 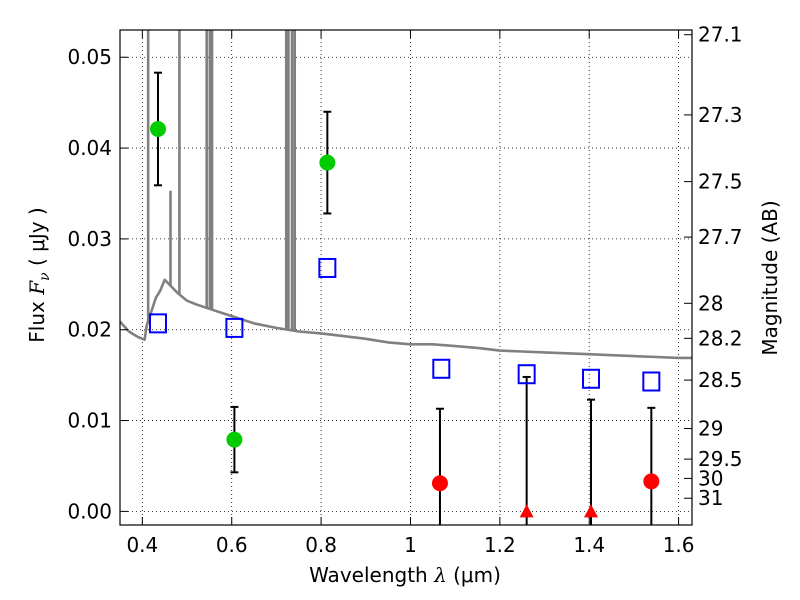 What do you see at coordinates (89, 57) in the screenshot?
I see `y-tick-label: 0.05` at bounding box center [89, 57].